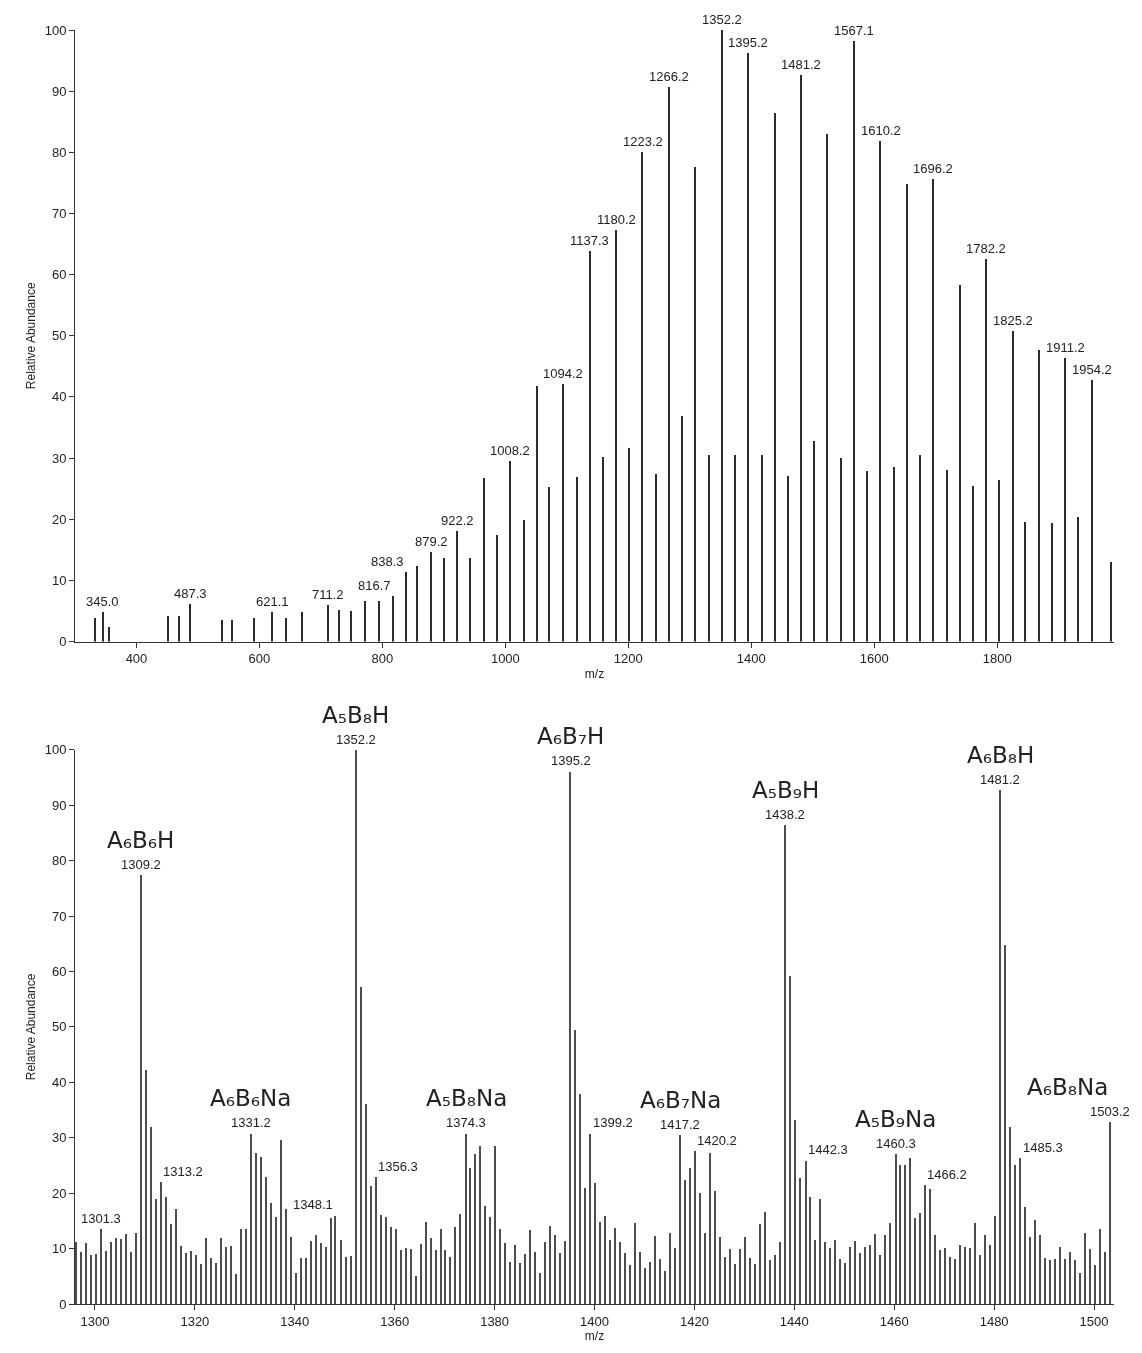 This screenshot has width=1142, height=1353. Describe the element at coordinates (1110, 1111) in the screenshot. I see `annotation: 1503.2` at that location.